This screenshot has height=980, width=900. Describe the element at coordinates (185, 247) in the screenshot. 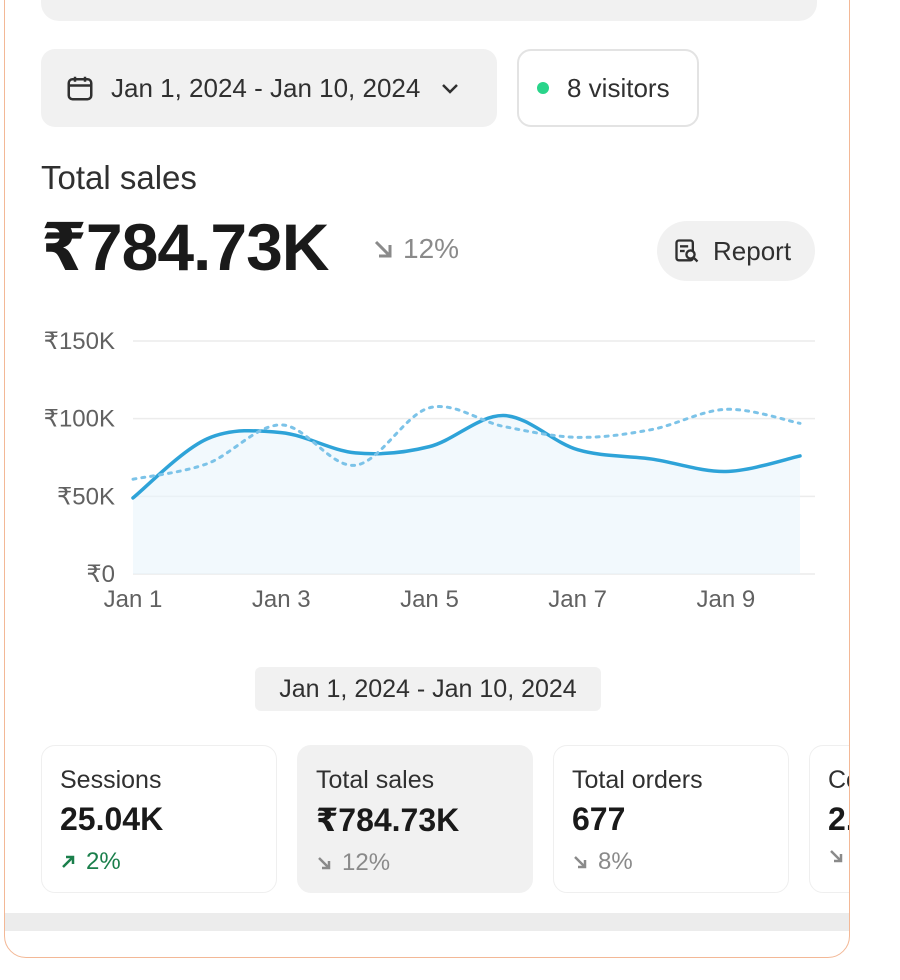

I see `metric-value: ₹784.73K` at that location.